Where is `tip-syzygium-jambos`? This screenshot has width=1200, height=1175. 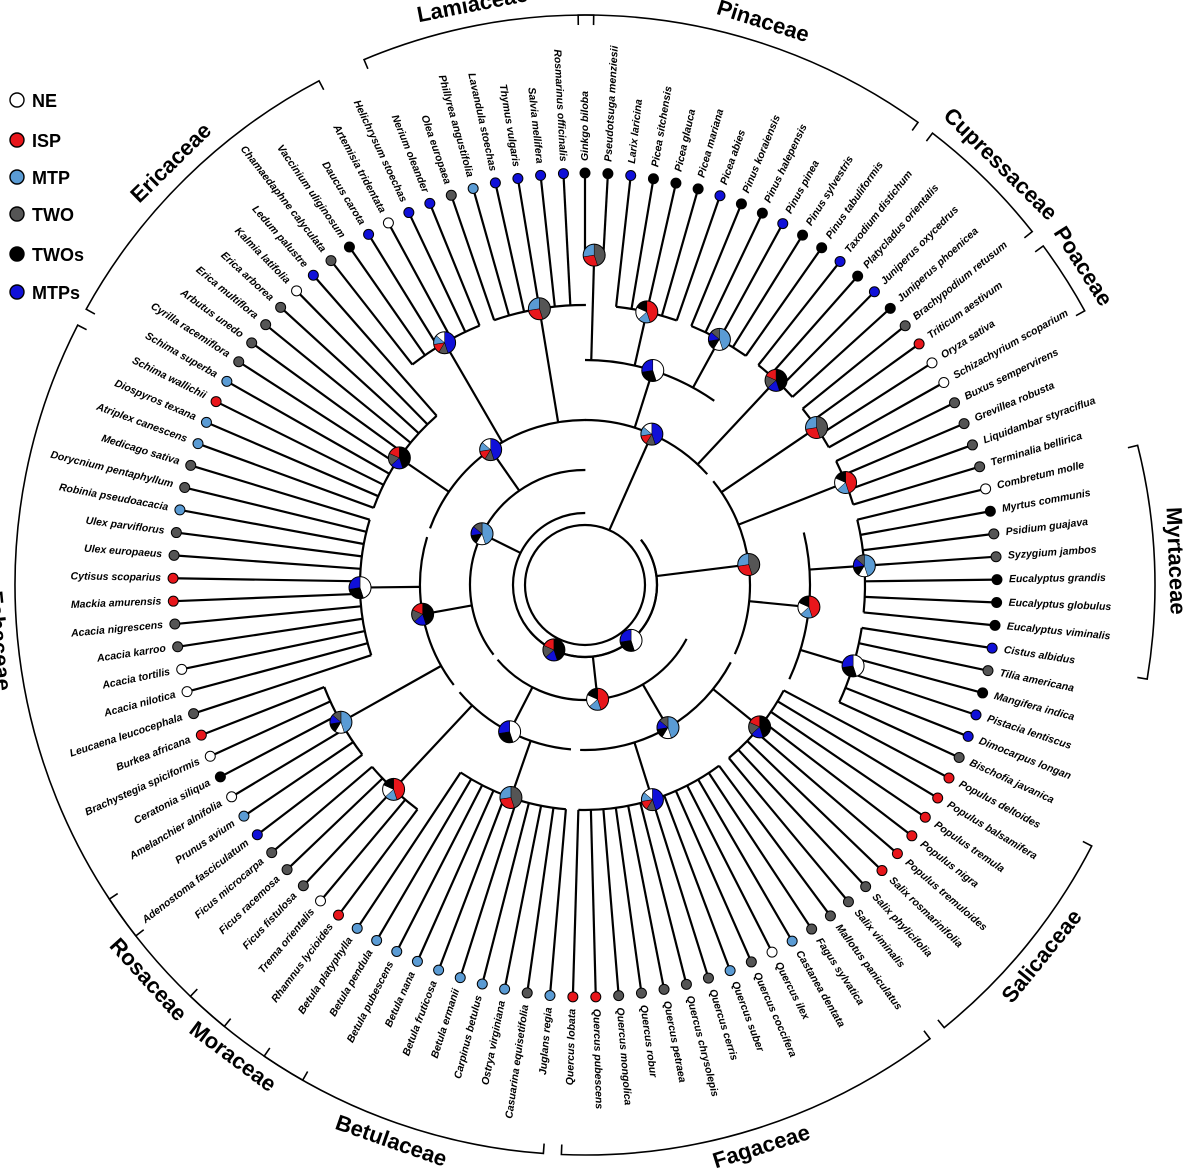
tip-syzygium-jambos is located at coordinates (996, 557).